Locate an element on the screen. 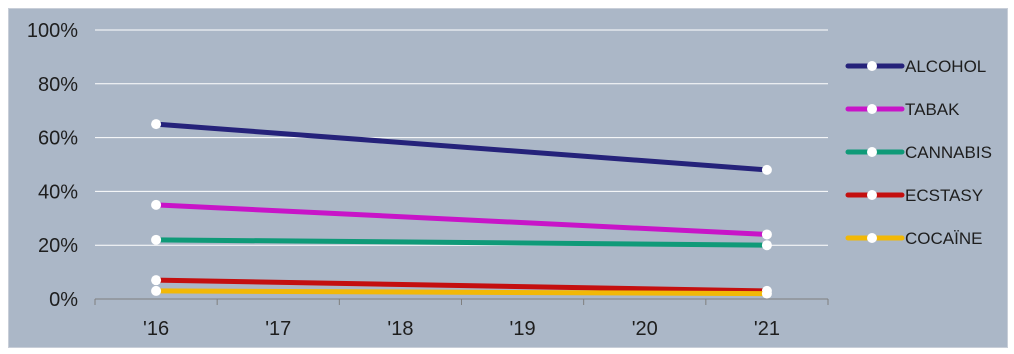 This screenshot has width=1014, height=354. x-tick-label: '20 is located at coordinates (645, 329).